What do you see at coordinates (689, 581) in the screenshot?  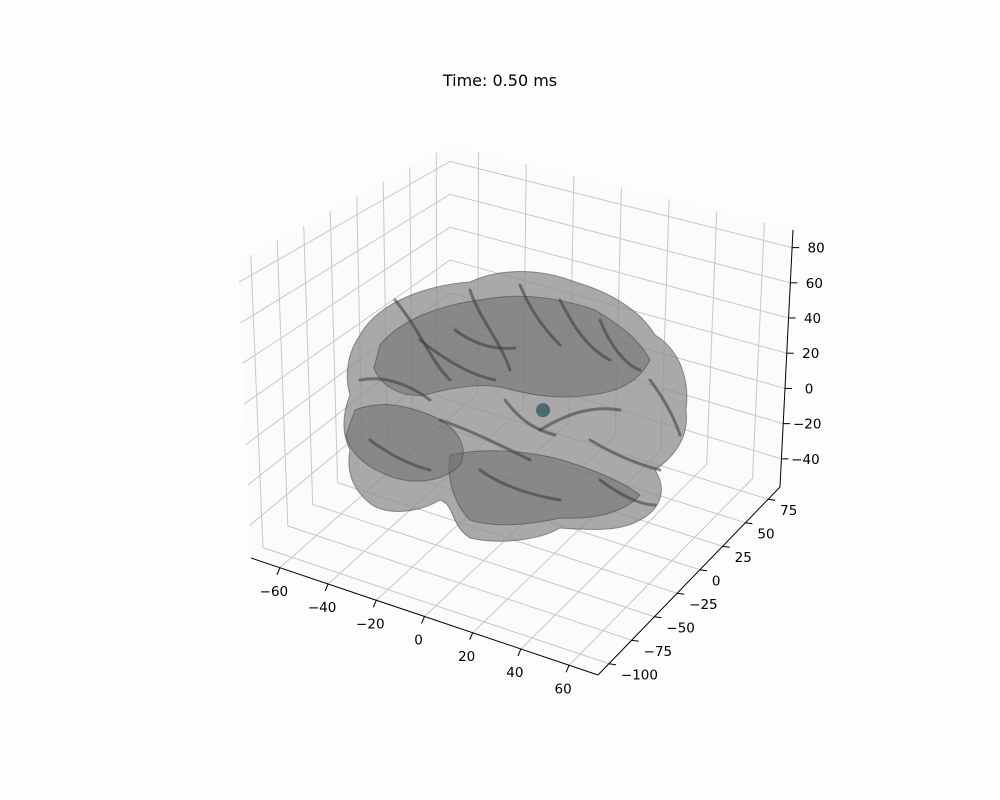 I see `y-axis-line` at bounding box center [689, 581].